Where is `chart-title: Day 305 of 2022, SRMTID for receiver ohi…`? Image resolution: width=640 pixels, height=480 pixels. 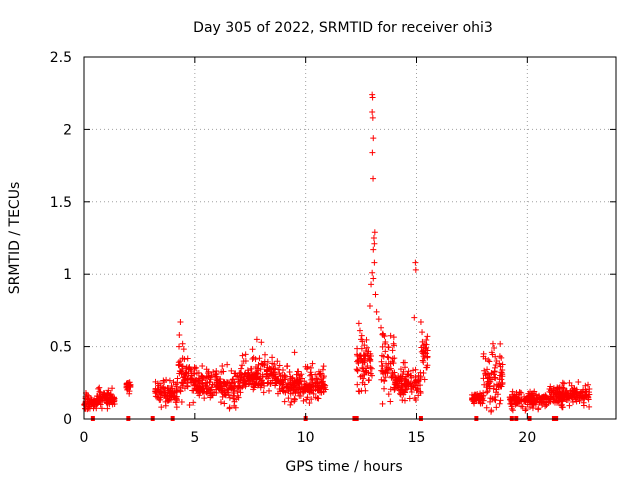
chart-title: Day 305 of 2022, SRMTID for receiver ohi… is located at coordinates (343, 28).